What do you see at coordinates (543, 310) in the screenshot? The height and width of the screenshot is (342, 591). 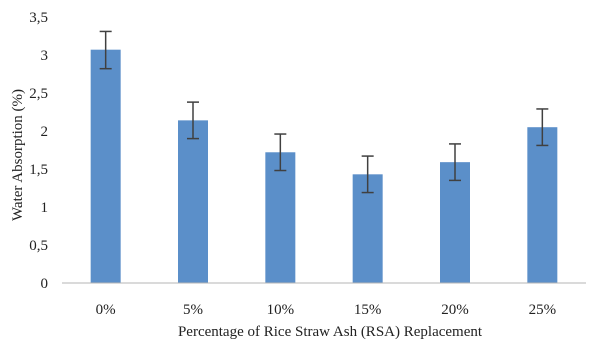 I see `x-tick-label: 25%` at bounding box center [543, 310].